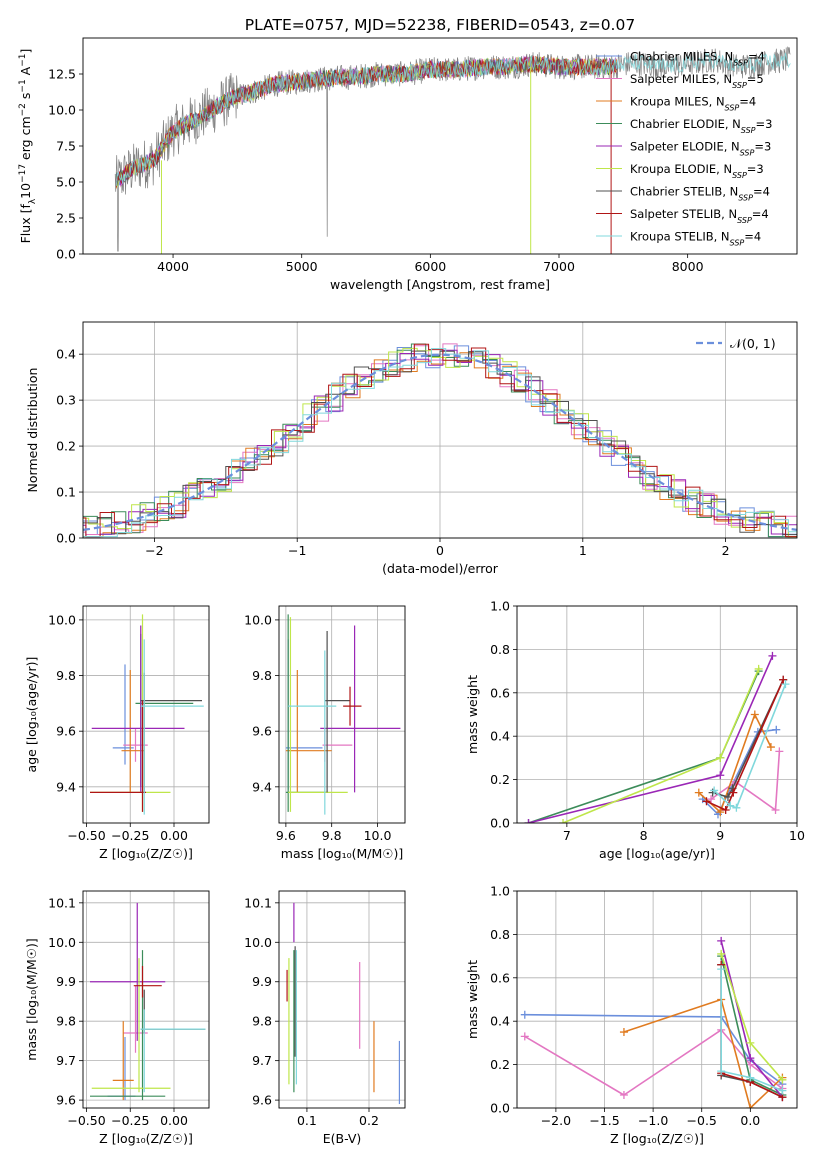 This screenshot has width=819, height=1170. Describe the element at coordinates (325, 1018) in the screenshot. I see `mass-vs-ebv-panel: 0.1 0.2 9.6 9.7 9.8 9.9 10.0 10.1 E(B-V)` at that location.